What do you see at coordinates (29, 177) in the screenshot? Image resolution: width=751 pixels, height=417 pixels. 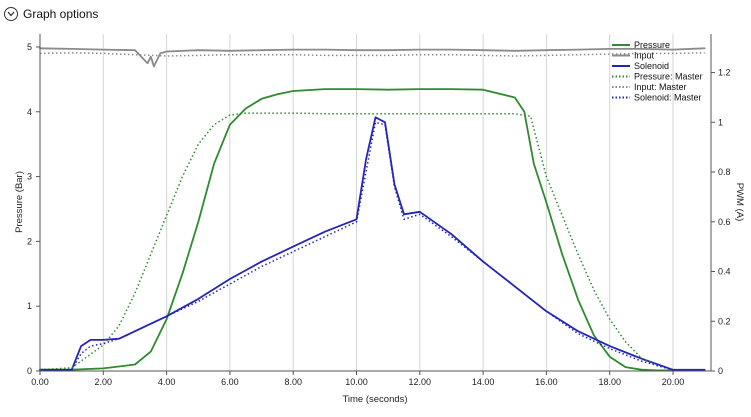 I see `y-left-tick-label: 3` at bounding box center [29, 177].